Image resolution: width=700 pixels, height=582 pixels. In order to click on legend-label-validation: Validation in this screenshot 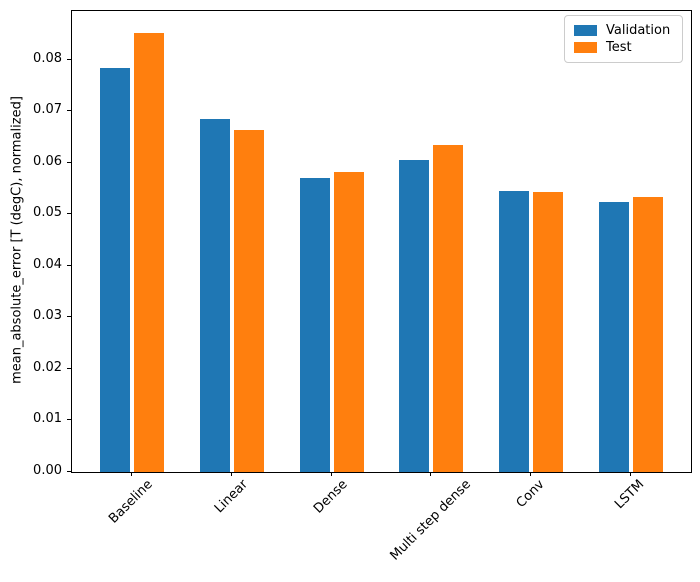, I will do `click(638, 30)`.